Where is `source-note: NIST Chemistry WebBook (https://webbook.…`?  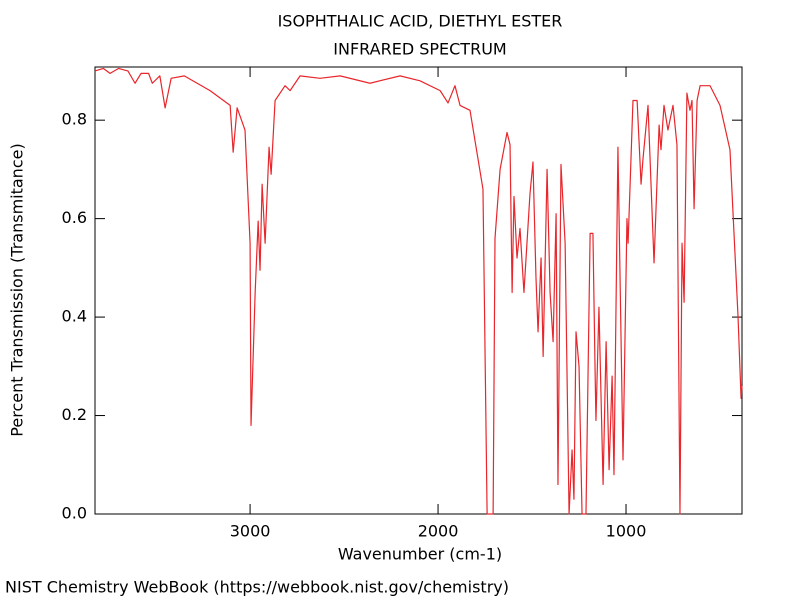 source-note: NIST Chemistry WebBook (https://webbook.… is located at coordinates (257, 587).